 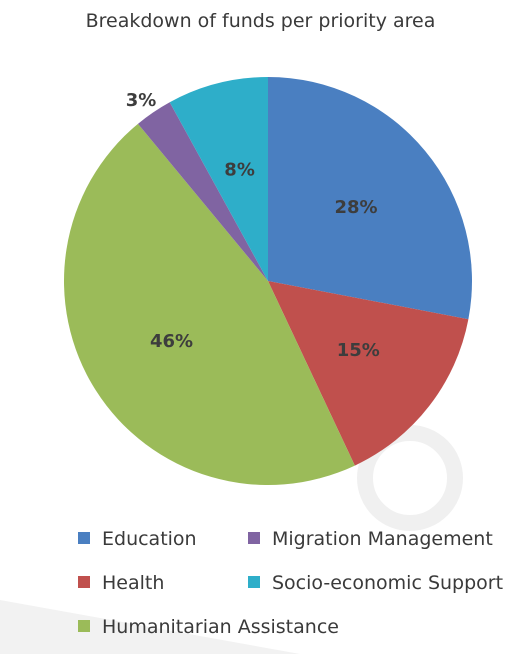 I want to click on legend-item-humanitarian-assistance: Humanitarian Assistance, so click(x=208, y=627).